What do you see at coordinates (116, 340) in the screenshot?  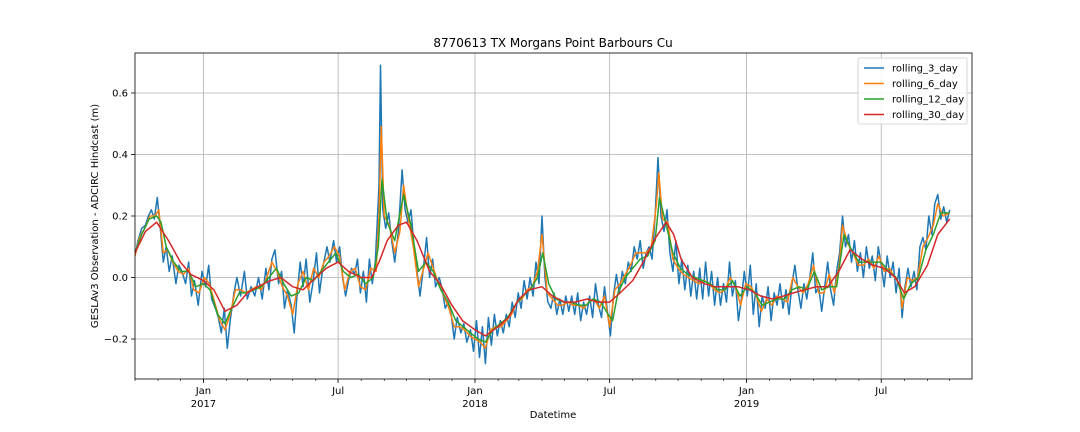 I see `y-tick-label: −0.2` at bounding box center [116, 340].